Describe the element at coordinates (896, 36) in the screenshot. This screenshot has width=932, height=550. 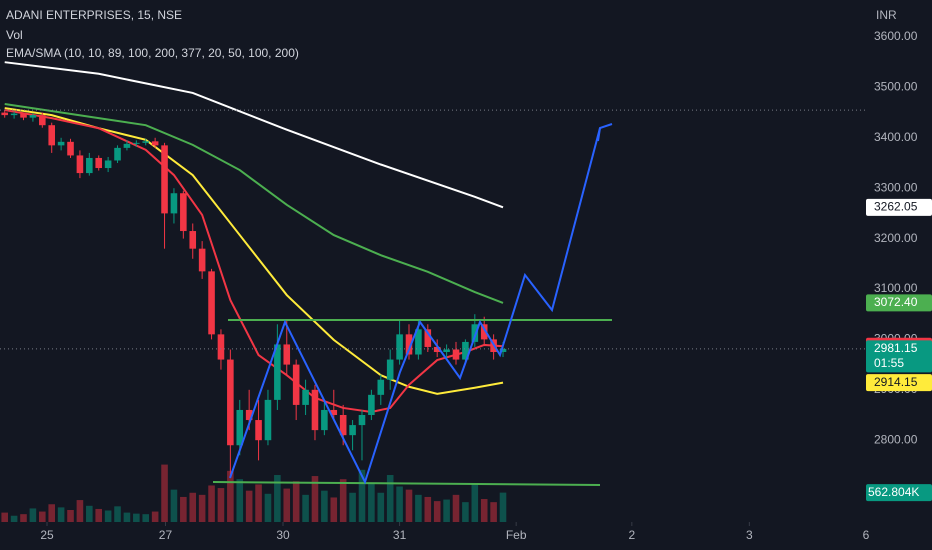
I see `y-tick-label: 3600.00` at that location.